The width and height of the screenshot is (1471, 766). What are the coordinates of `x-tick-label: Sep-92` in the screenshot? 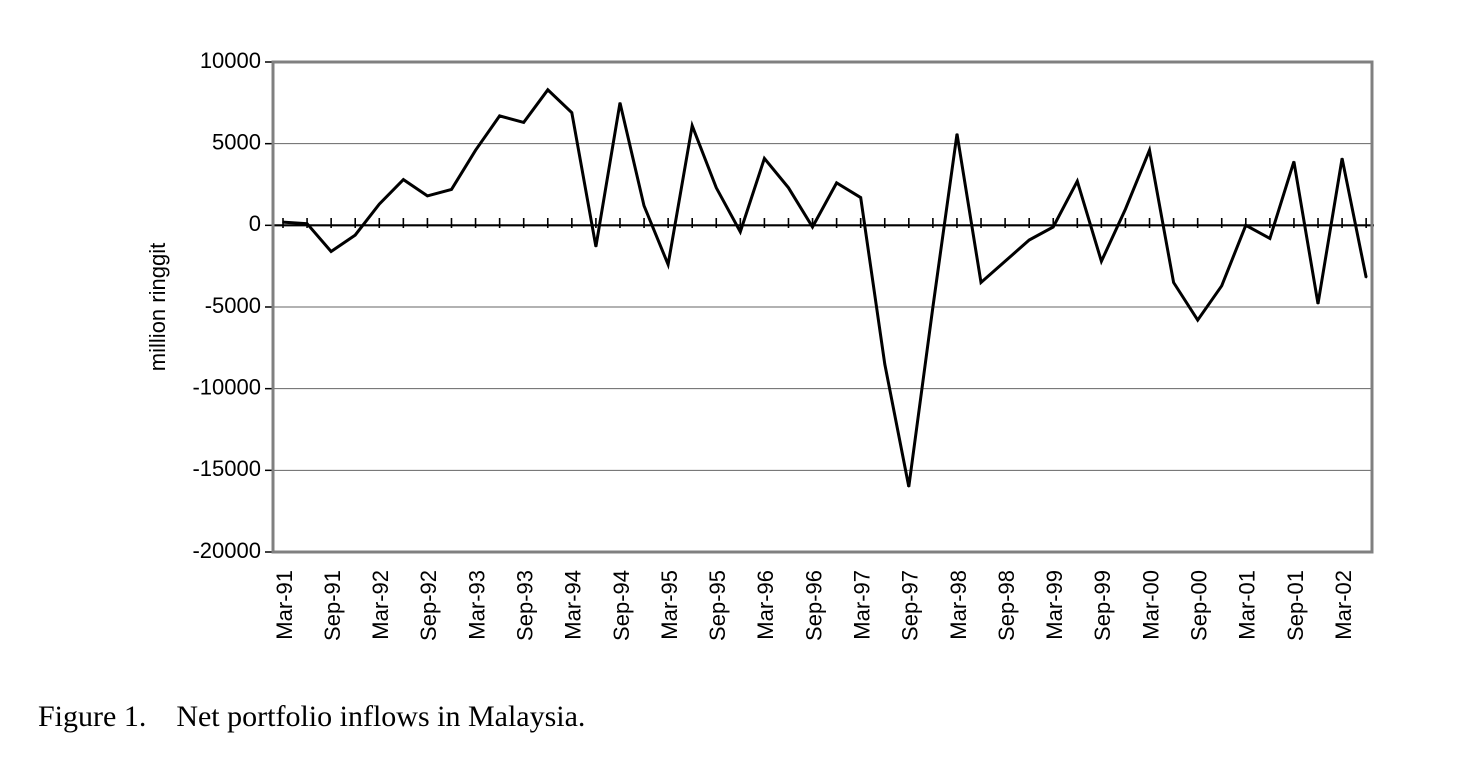 It's located at (428, 605).